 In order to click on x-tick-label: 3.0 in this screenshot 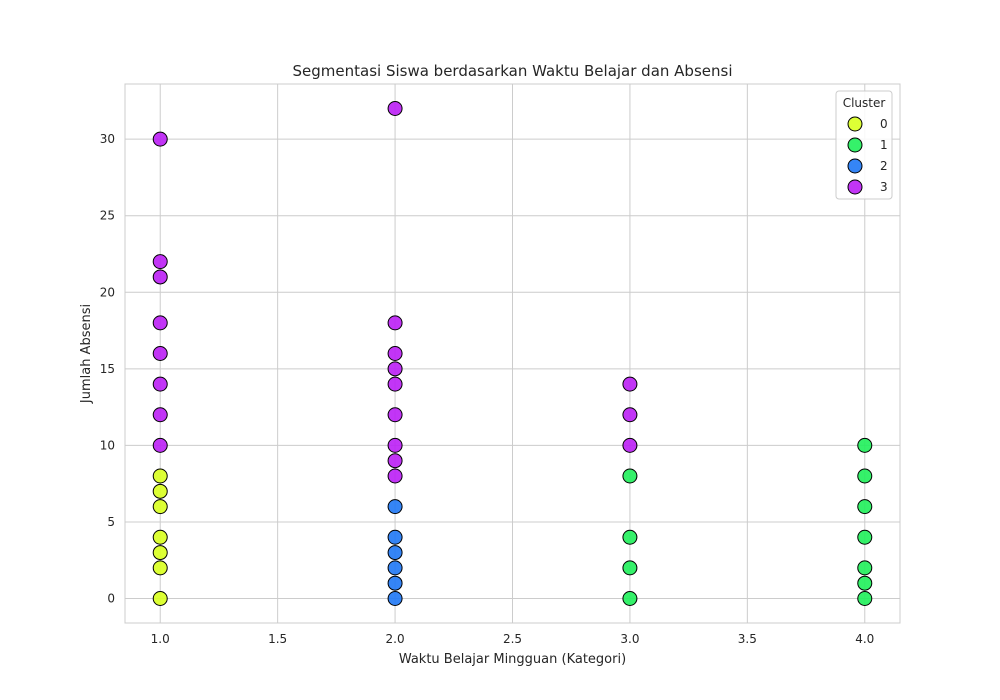, I will do `click(629, 639)`.